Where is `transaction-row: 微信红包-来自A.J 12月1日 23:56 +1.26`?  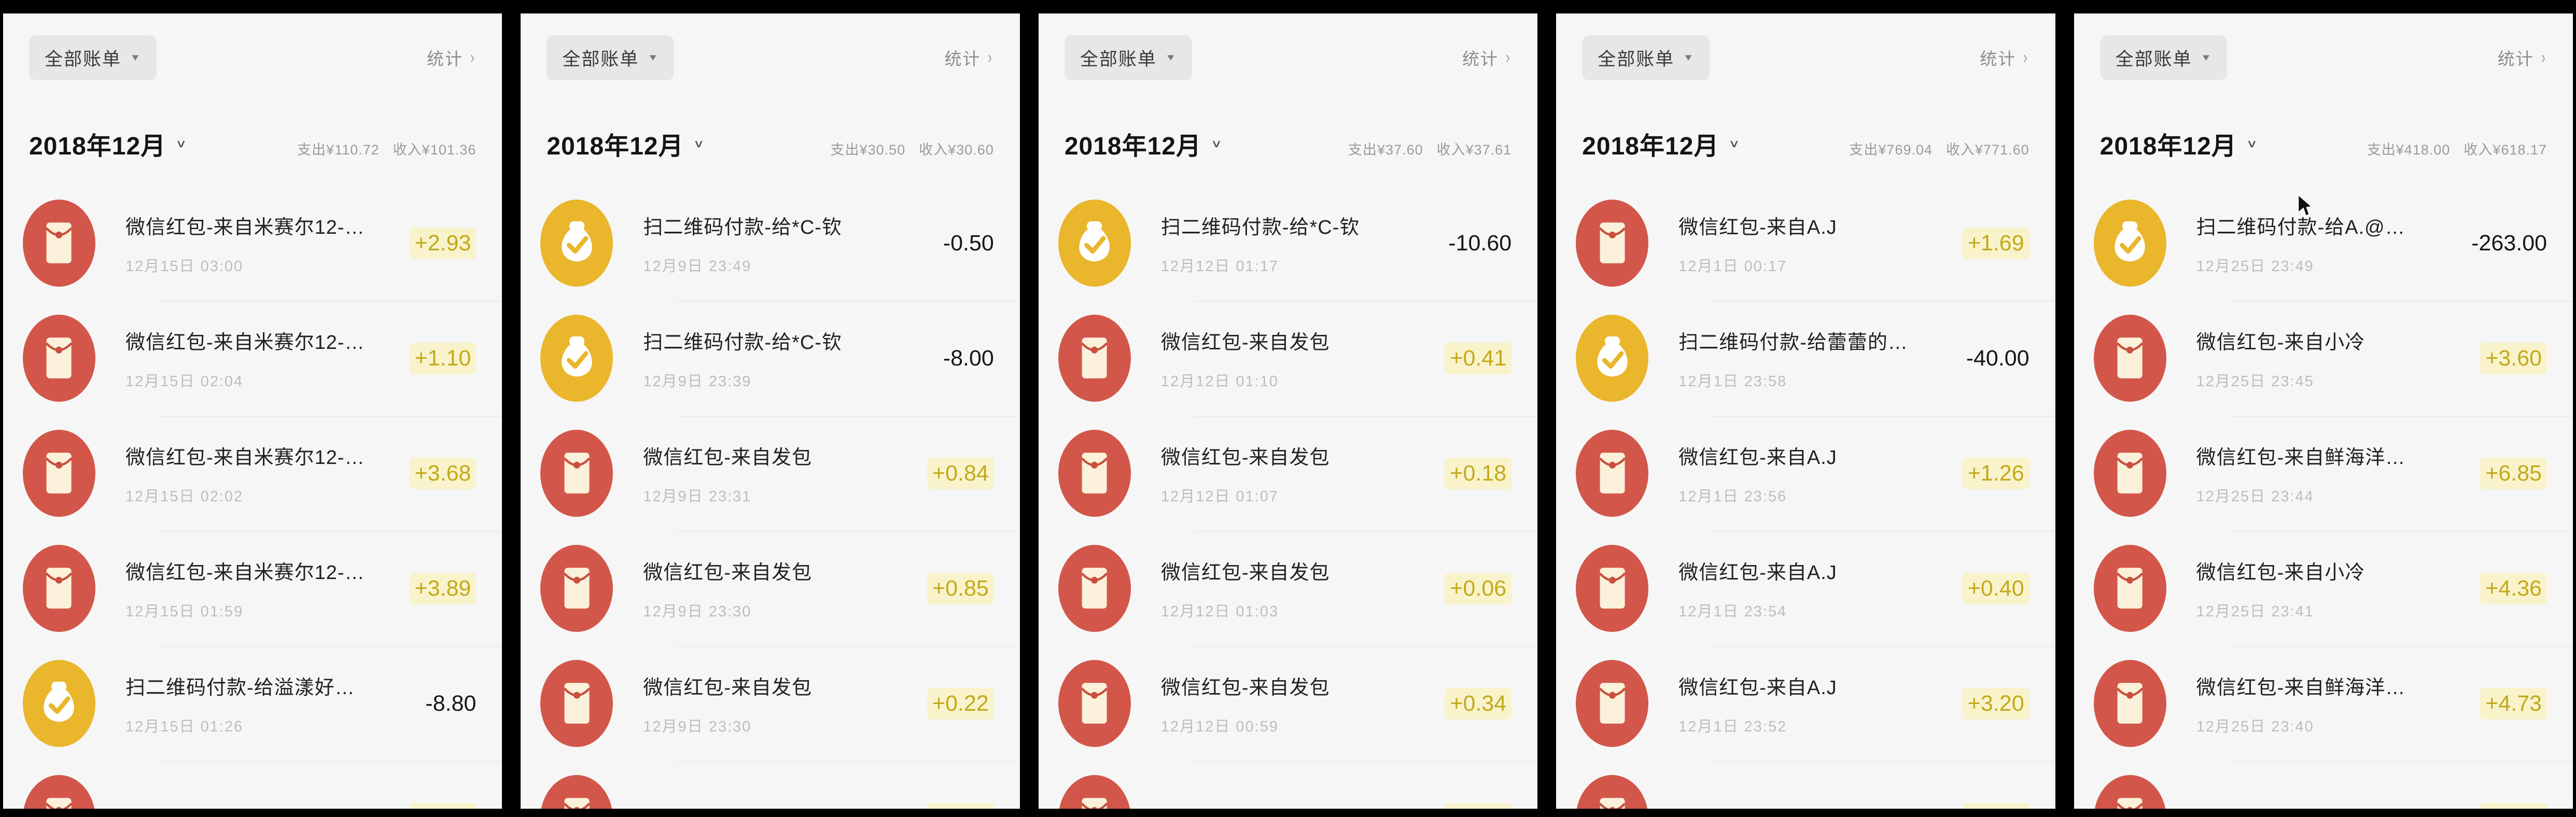 transaction-row: 微信红包-来自A.J 12月1日 23:56 +1.26 is located at coordinates (1815, 474).